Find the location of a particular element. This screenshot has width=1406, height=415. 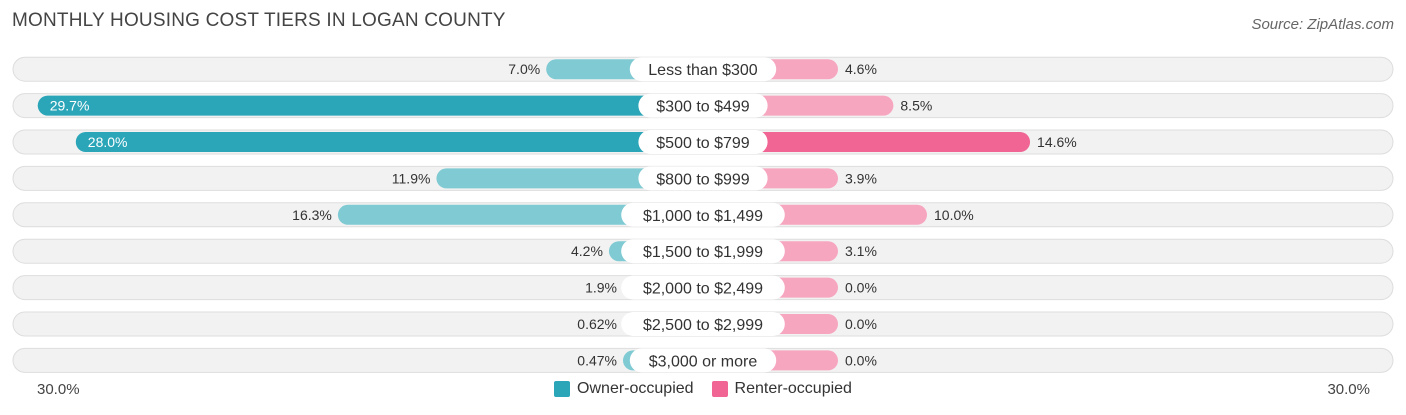

chart-row: 7.0% 4.6% Less than $300 is located at coordinates (703, 69).